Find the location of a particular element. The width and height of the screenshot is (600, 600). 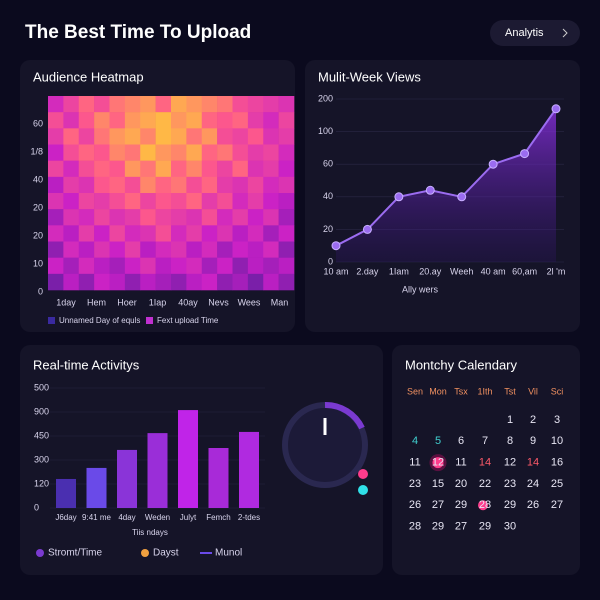

day: 28 is located at coordinates (485, 505).